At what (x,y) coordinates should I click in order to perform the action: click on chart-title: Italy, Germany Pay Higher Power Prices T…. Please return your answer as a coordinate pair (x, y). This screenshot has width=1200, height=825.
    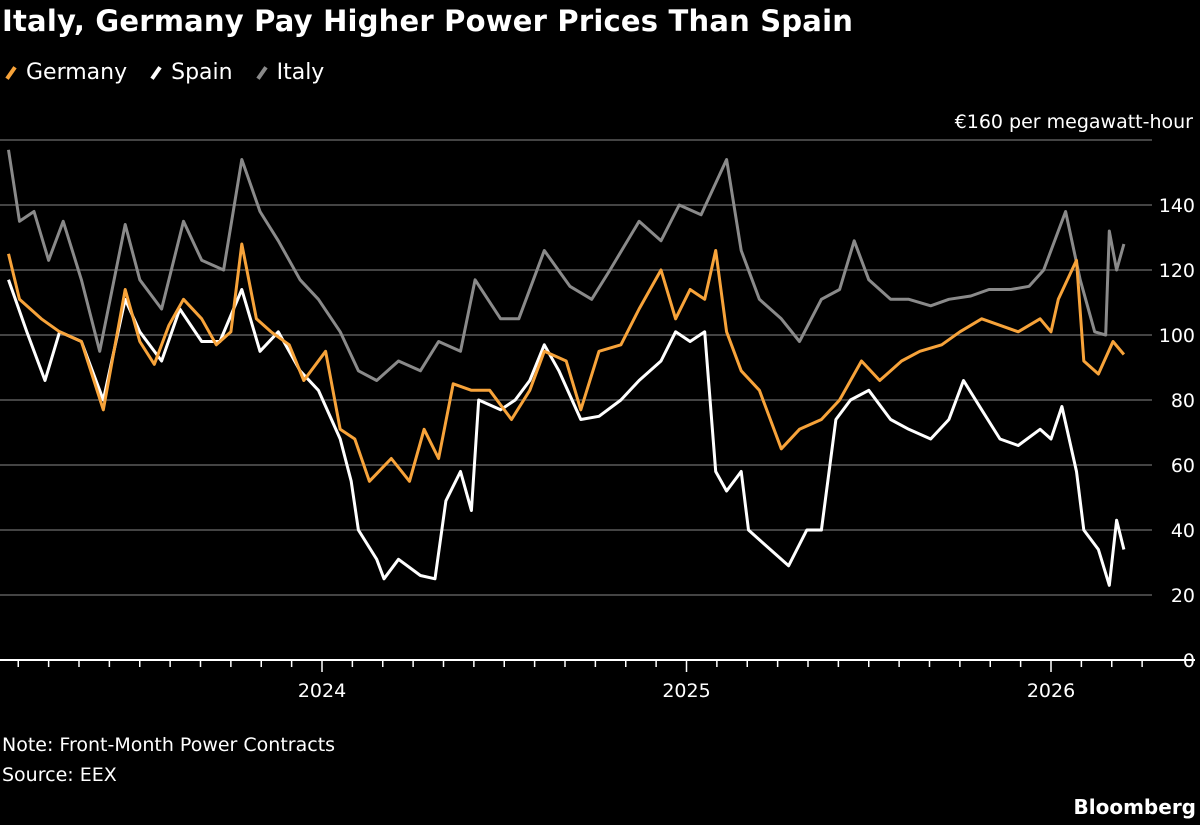
    Looking at the image, I should click on (428, 21).